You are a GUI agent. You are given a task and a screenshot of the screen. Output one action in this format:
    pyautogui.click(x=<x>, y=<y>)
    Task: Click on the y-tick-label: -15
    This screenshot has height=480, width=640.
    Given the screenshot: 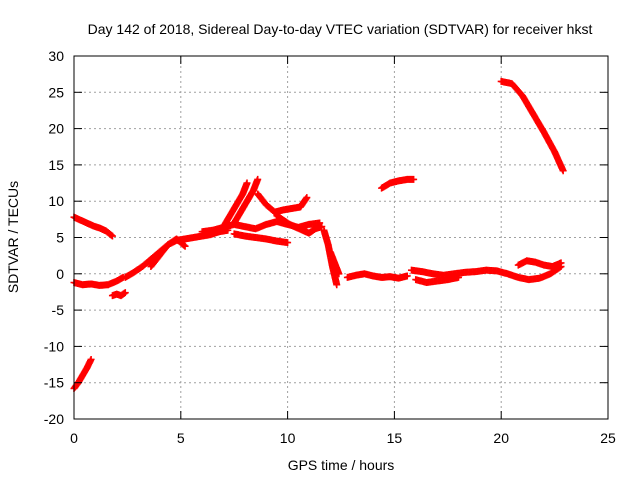 What is the action you would take?
    pyautogui.click(x=54, y=383)
    